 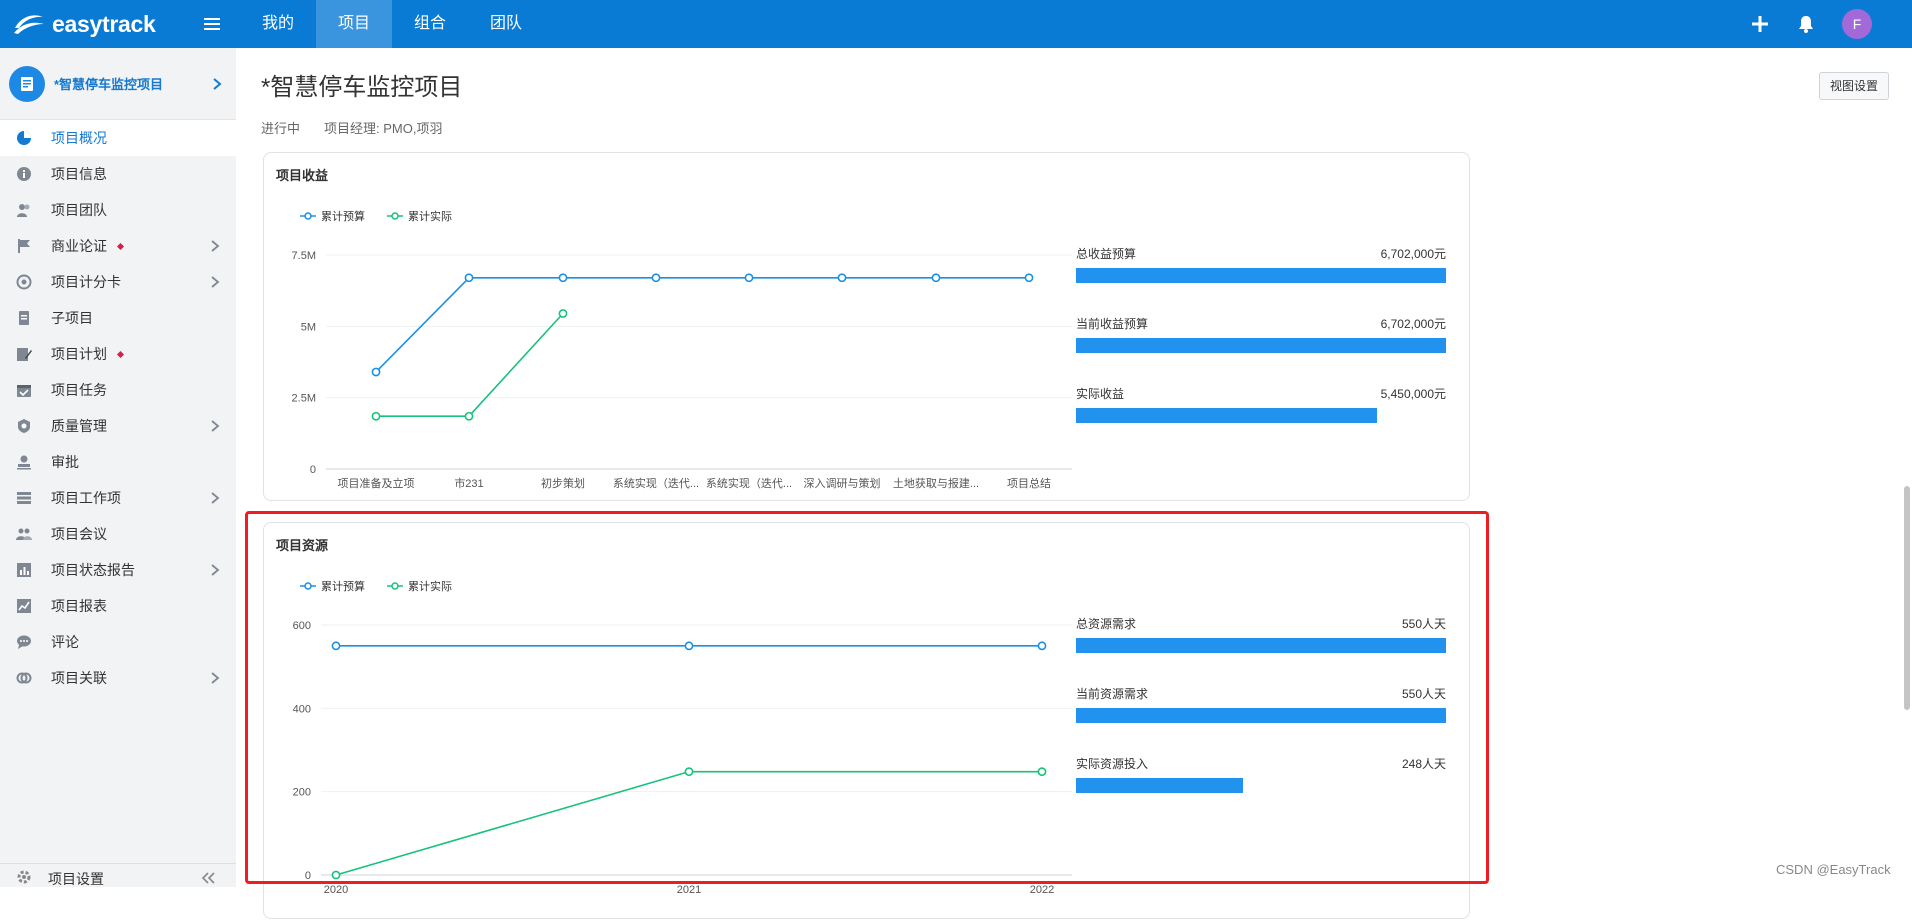 I want to click on sidebar-item: 项目关联, so click(x=118, y=678).